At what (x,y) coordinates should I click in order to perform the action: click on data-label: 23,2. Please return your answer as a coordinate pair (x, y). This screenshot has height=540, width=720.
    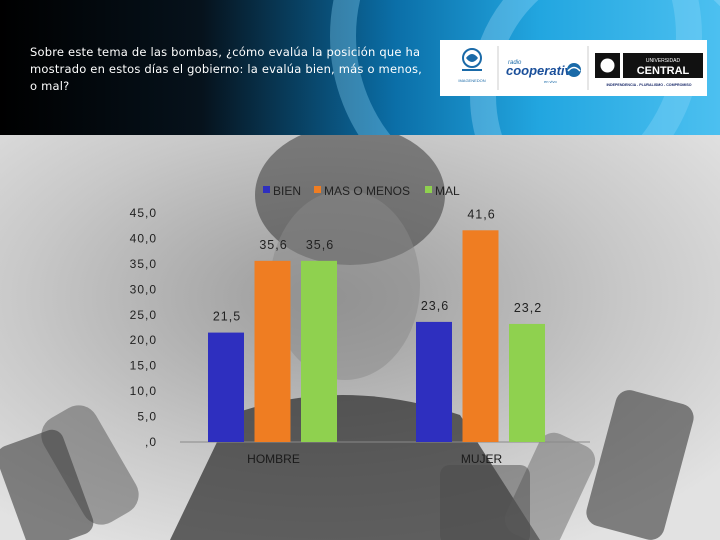
    Looking at the image, I should click on (528, 308).